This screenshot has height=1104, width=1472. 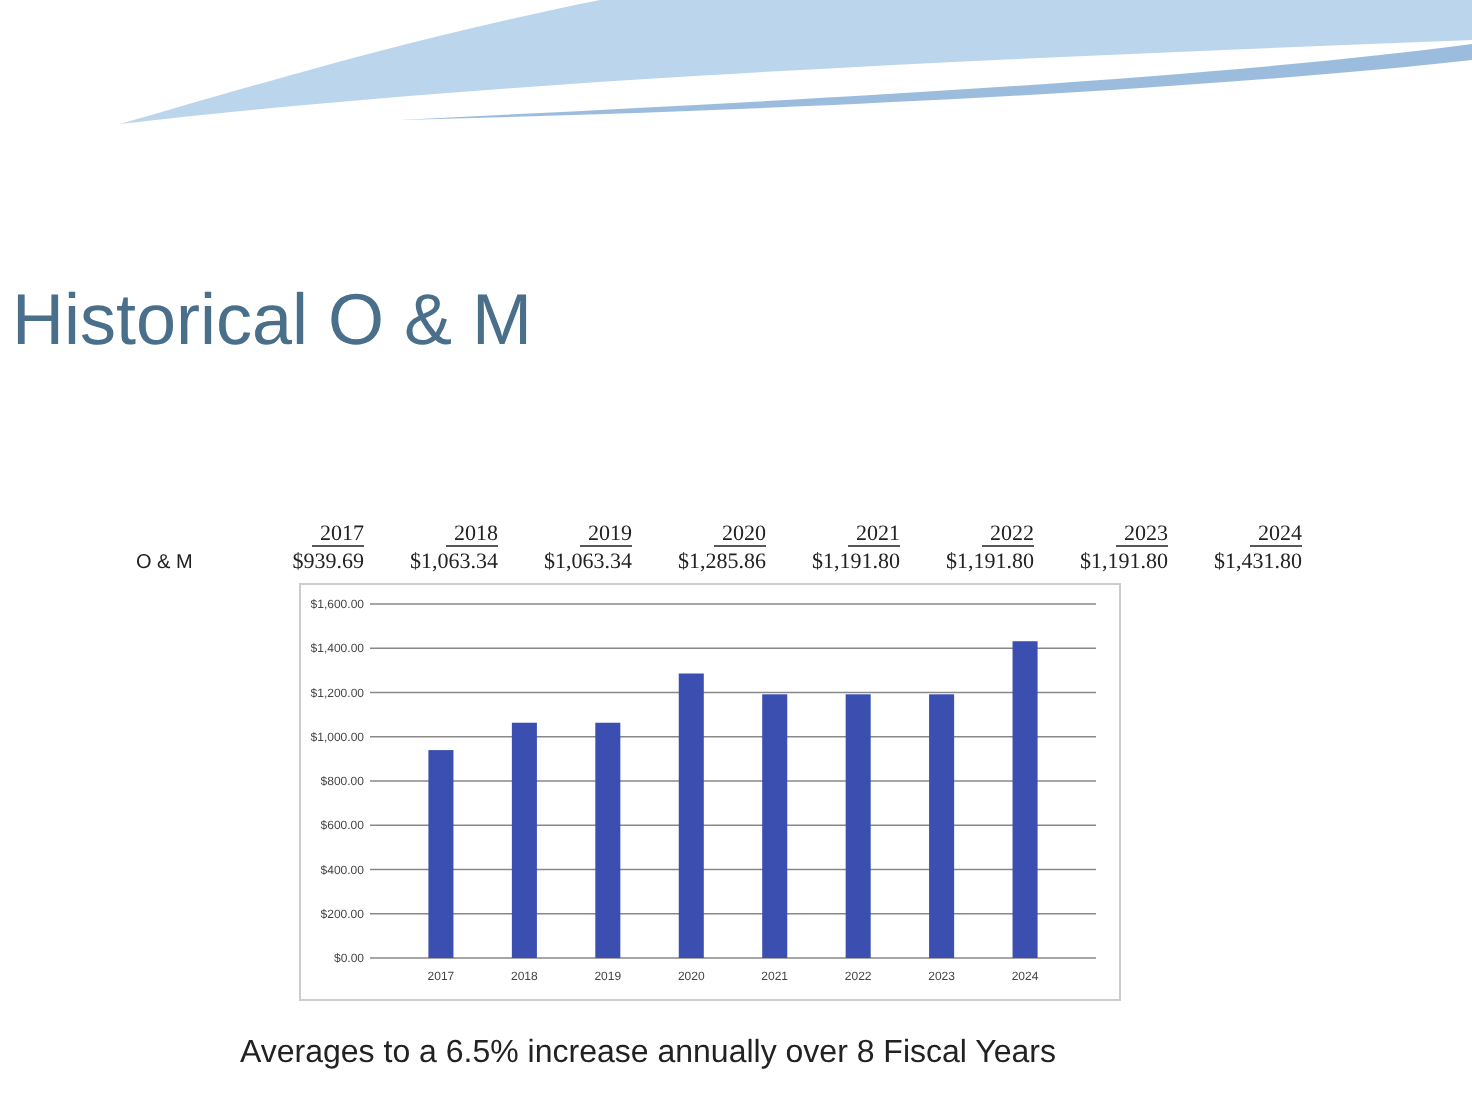 What do you see at coordinates (1258, 562) in the screenshot?
I see `text: $1,431.80` at bounding box center [1258, 562].